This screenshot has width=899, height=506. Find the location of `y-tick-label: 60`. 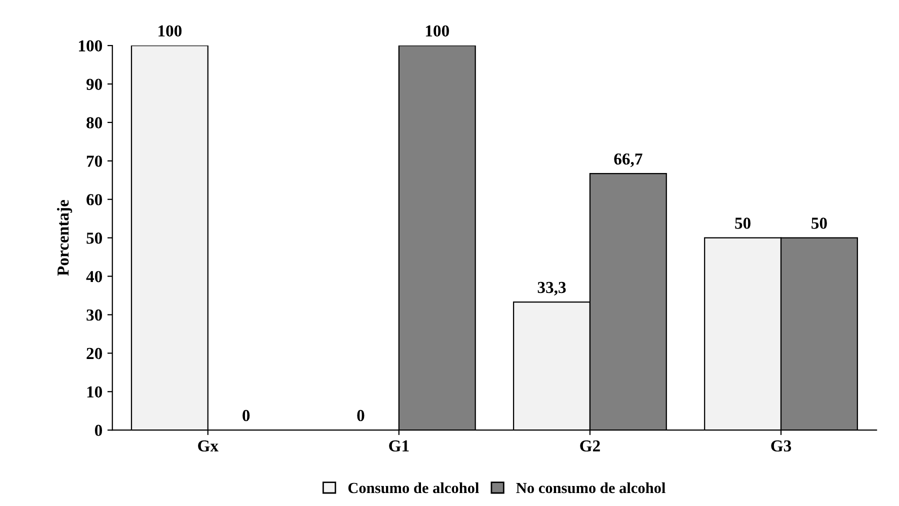

y-tick-label: 60 is located at coordinates (94, 200).